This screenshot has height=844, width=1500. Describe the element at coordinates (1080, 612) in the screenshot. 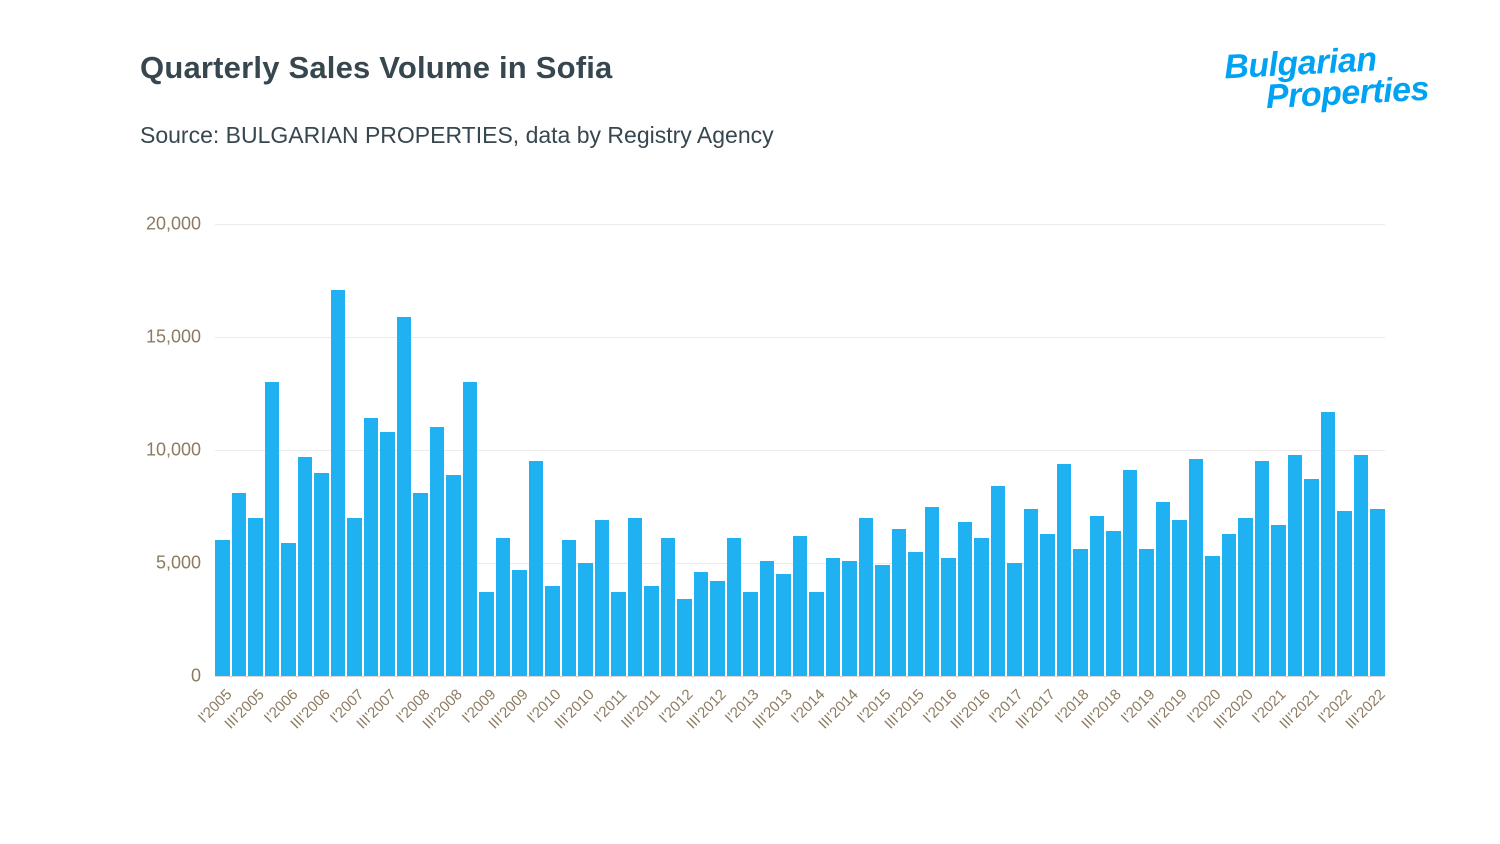

I see `bar-I'2018` at that location.